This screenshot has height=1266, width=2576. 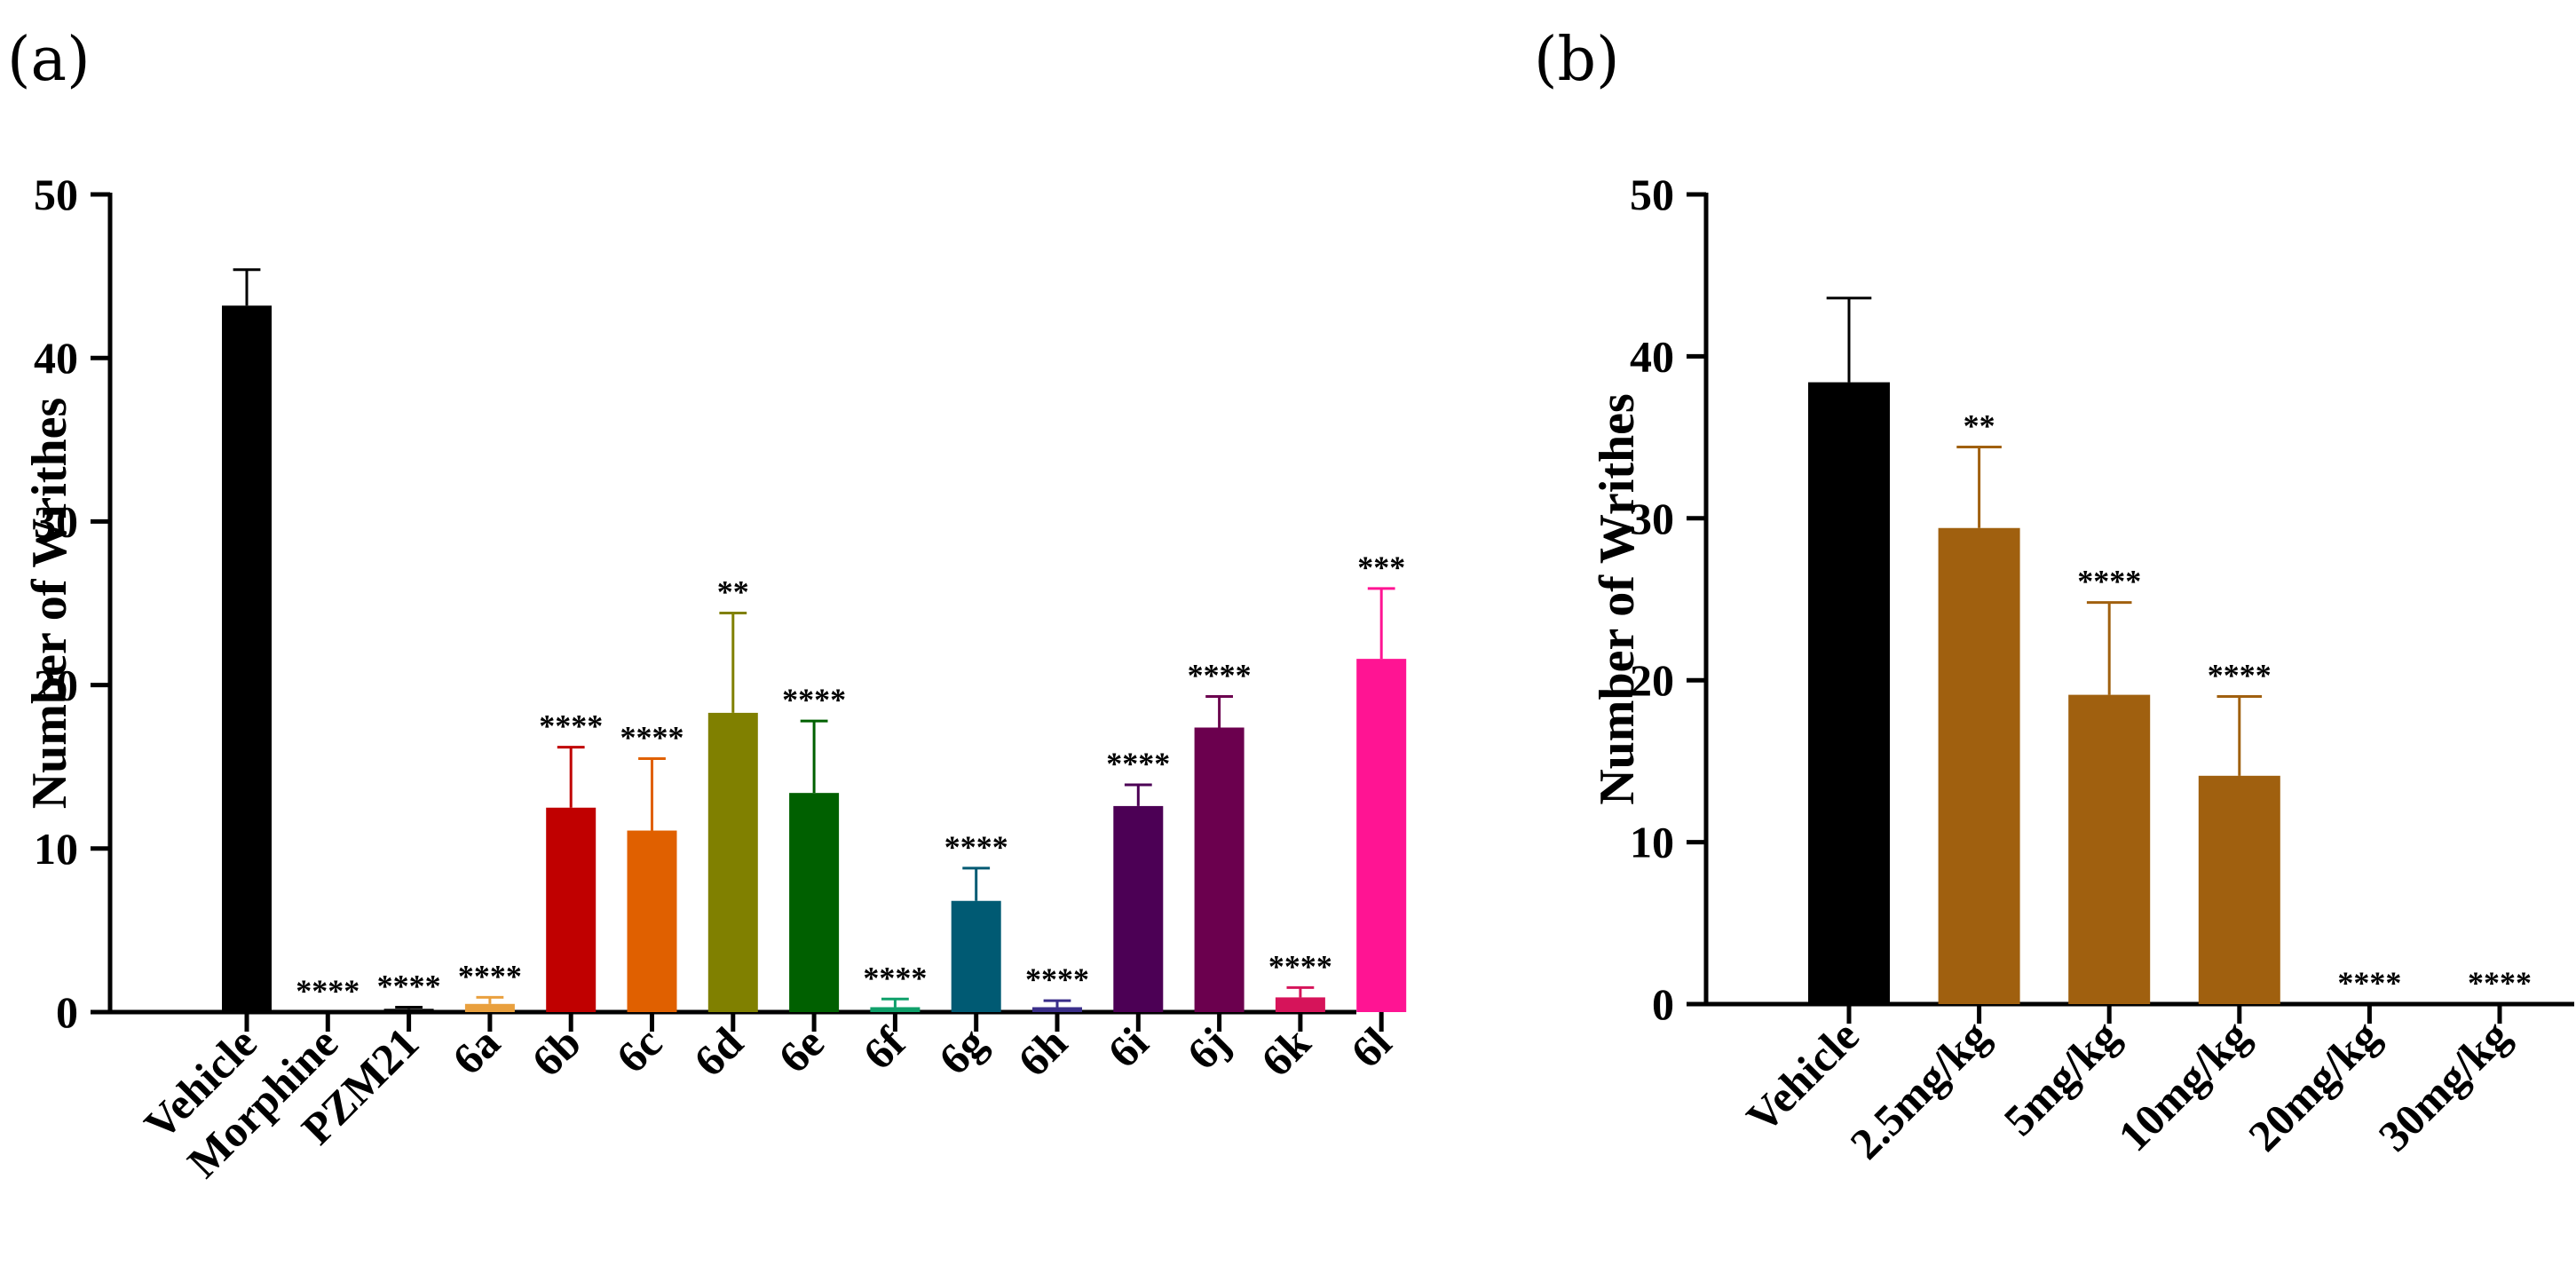 I want to click on chart-a-significance-6c: ****, so click(x=652, y=737).